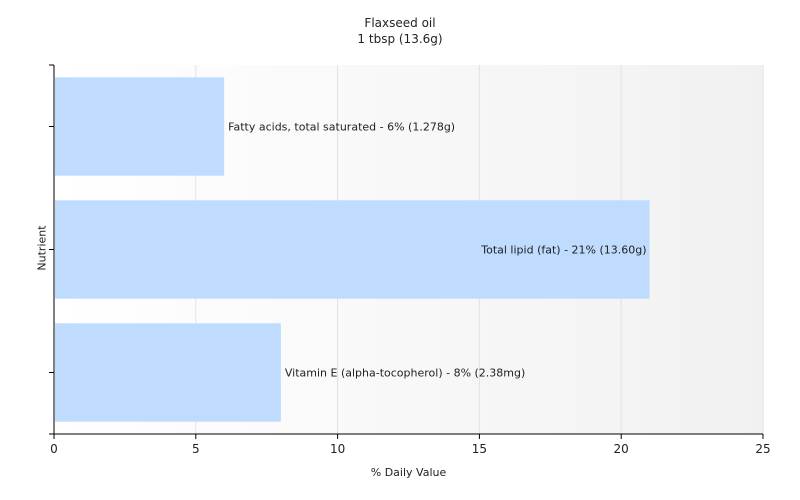 The image size is (800, 500). What do you see at coordinates (408, 472) in the screenshot?
I see `x-axis-label: % Daily Value` at bounding box center [408, 472].